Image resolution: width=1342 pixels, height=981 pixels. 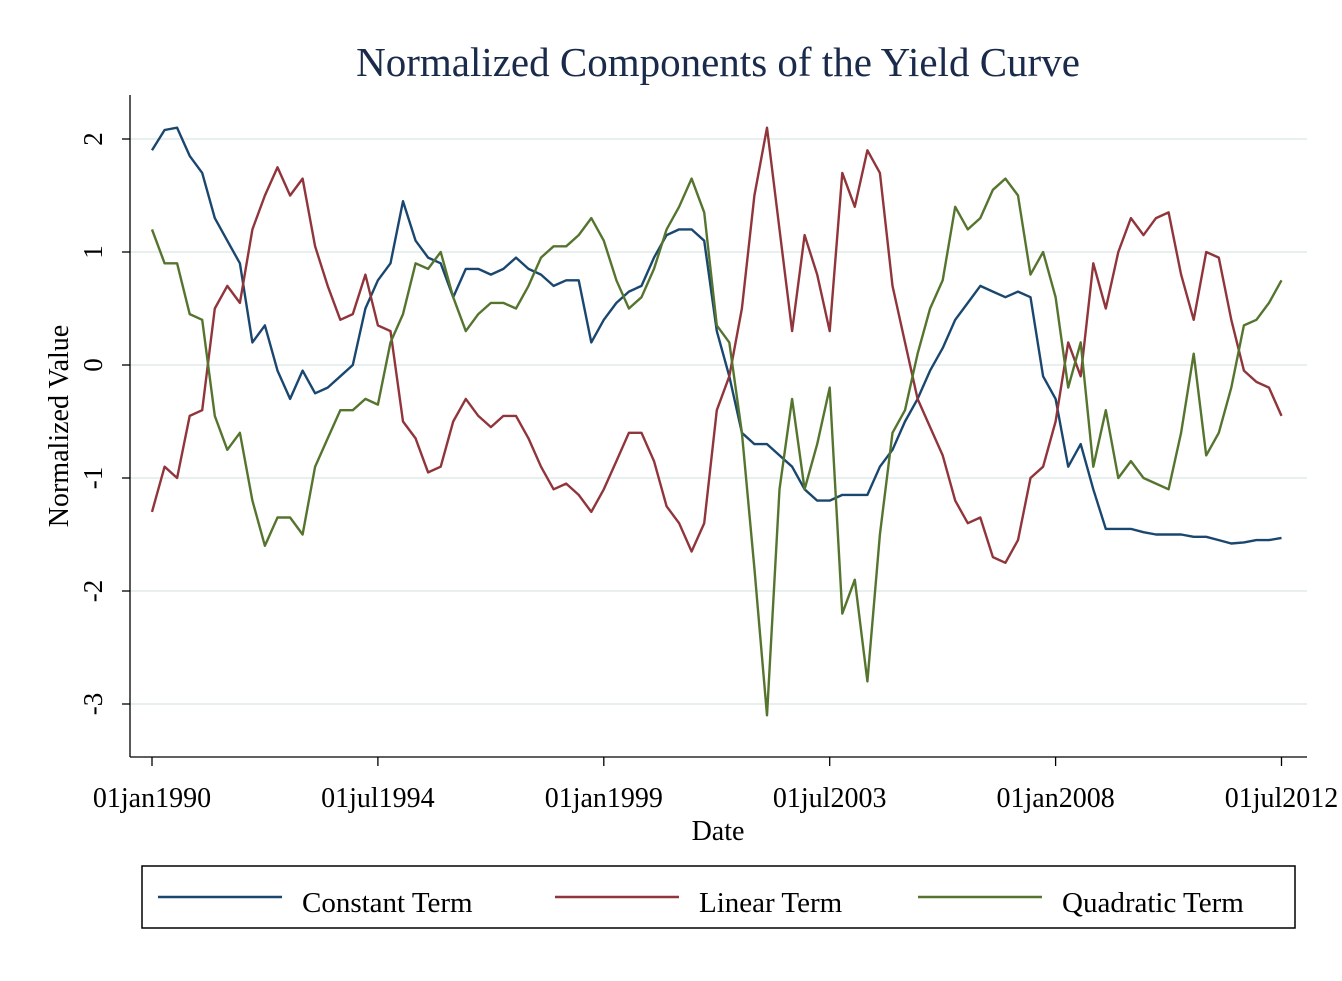 What do you see at coordinates (604, 798) in the screenshot?
I see `x-tick-label: 01jan1999` at bounding box center [604, 798].